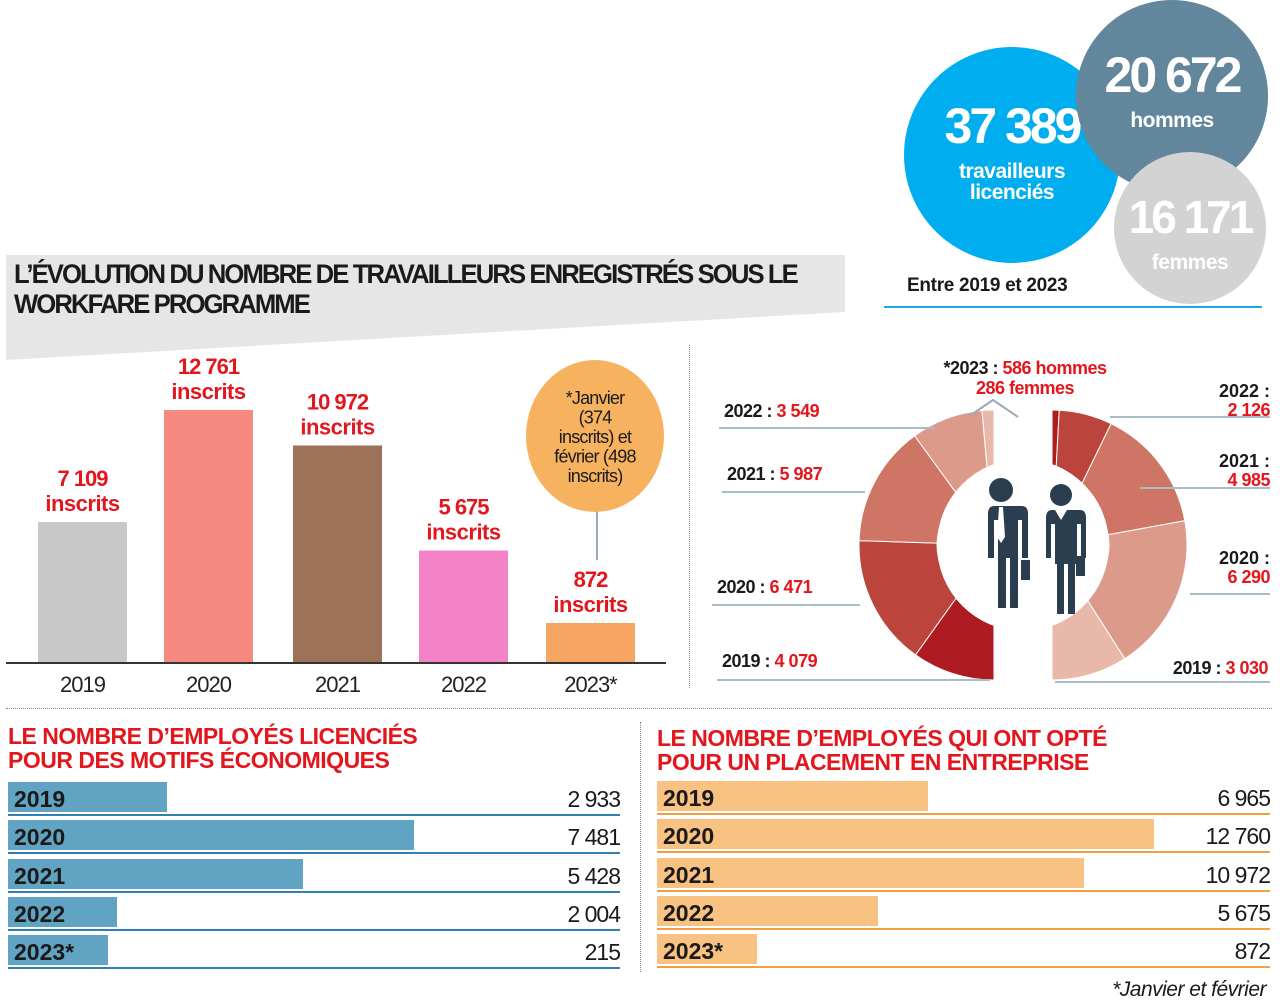  What do you see at coordinates (40, 799) in the screenshot?
I see `layoffs-year: 2019` at bounding box center [40, 799].